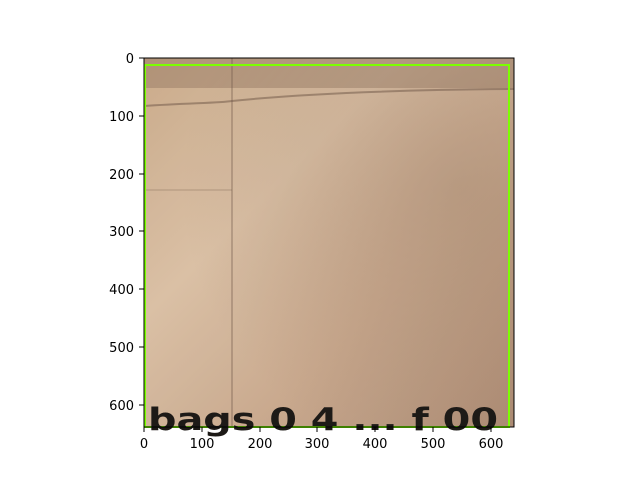 Image resolution: width=640 pixels, height=480 pixels. What do you see at coordinates (202, 444) in the screenshot?
I see `x-tick-100: 100` at bounding box center [202, 444].